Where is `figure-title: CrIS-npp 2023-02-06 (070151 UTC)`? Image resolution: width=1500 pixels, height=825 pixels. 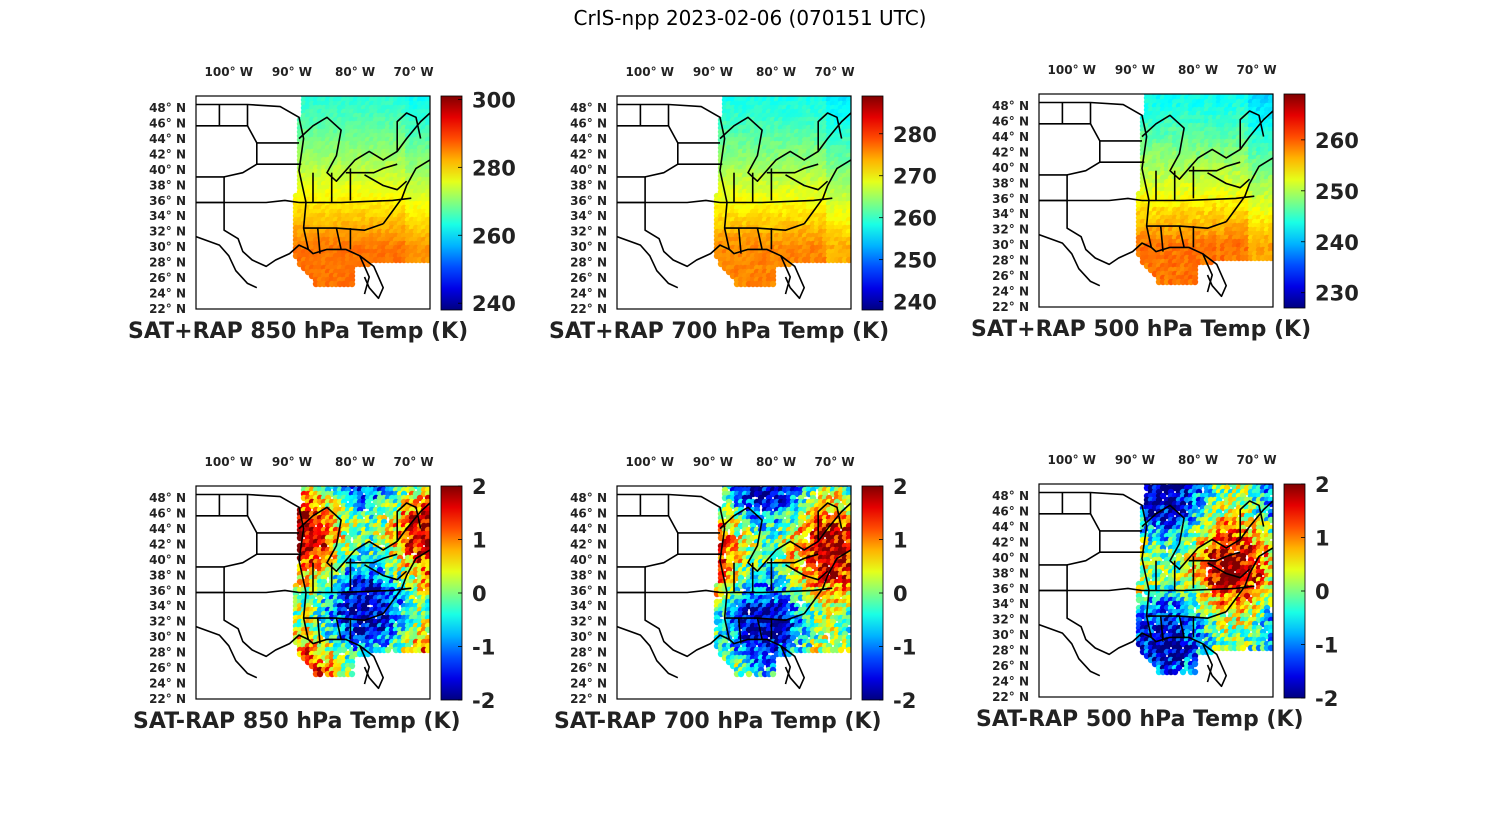
figure-title: CrIS-npp 2023-02-06 (070151 UTC) is located at coordinates (750, 18).